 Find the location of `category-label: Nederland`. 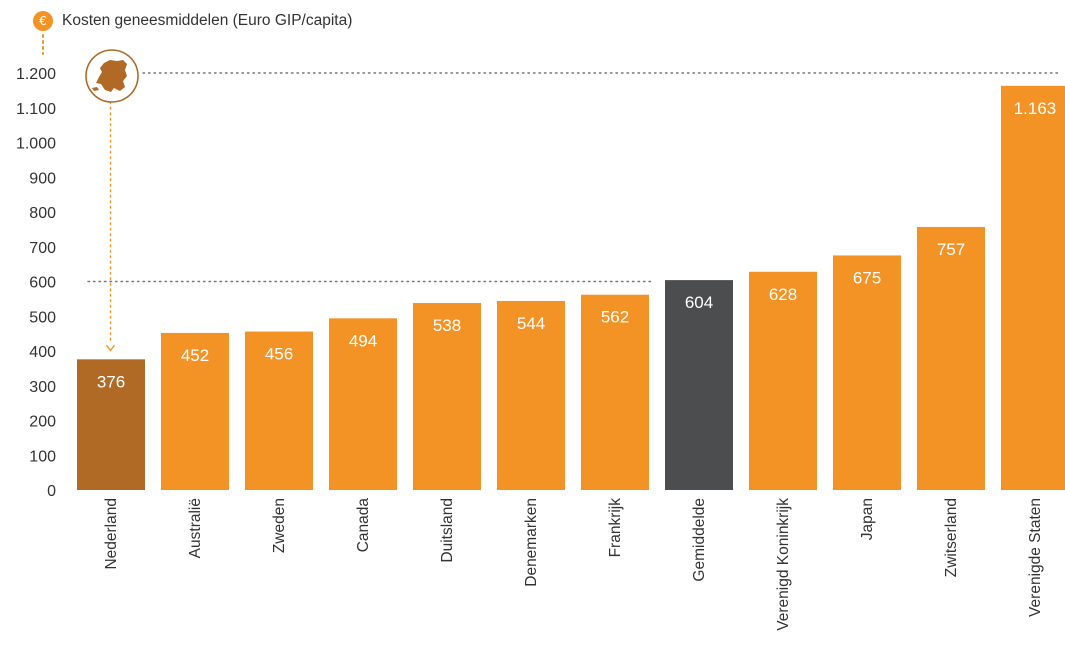

category-label: Nederland is located at coordinates (111, 534).